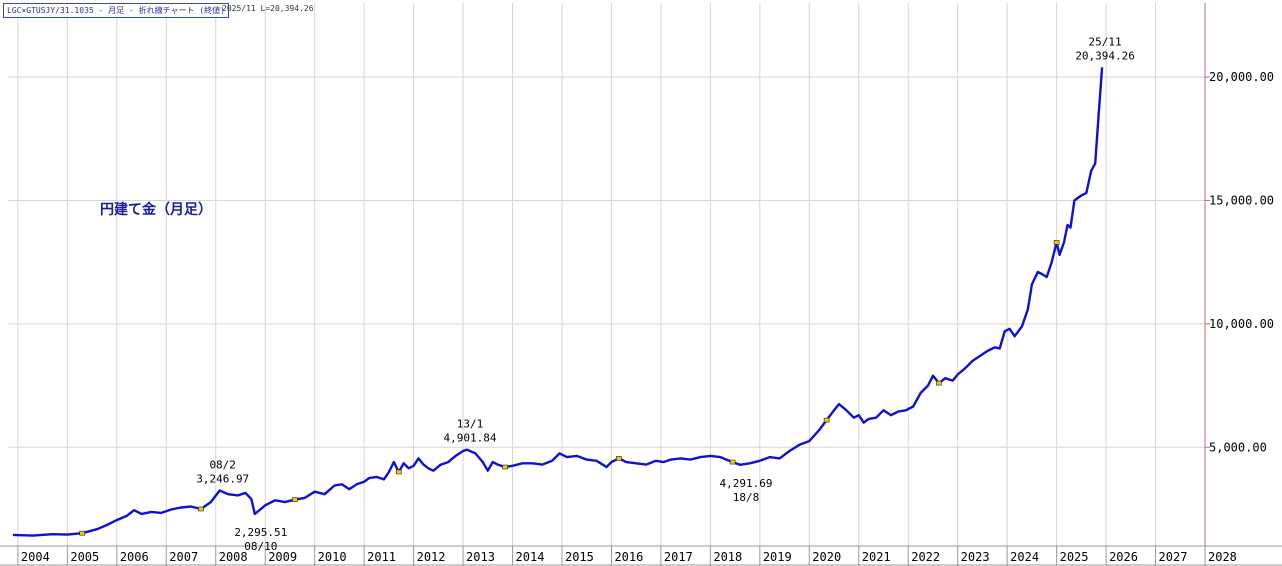 Image resolution: width=1282 pixels, height=566 pixels. What do you see at coordinates (470, 438) in the screenshot?
I see `annotation-value: 4,901.84` at bounding box center [470, 438].